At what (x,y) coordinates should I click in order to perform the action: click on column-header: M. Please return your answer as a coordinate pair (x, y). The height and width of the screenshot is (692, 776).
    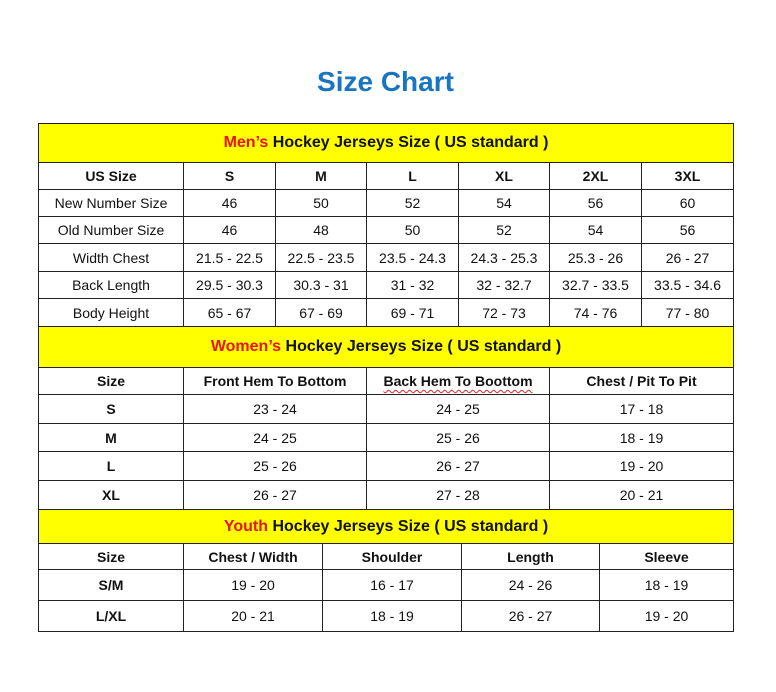
    Looking at the image, I should click on (321, 176).